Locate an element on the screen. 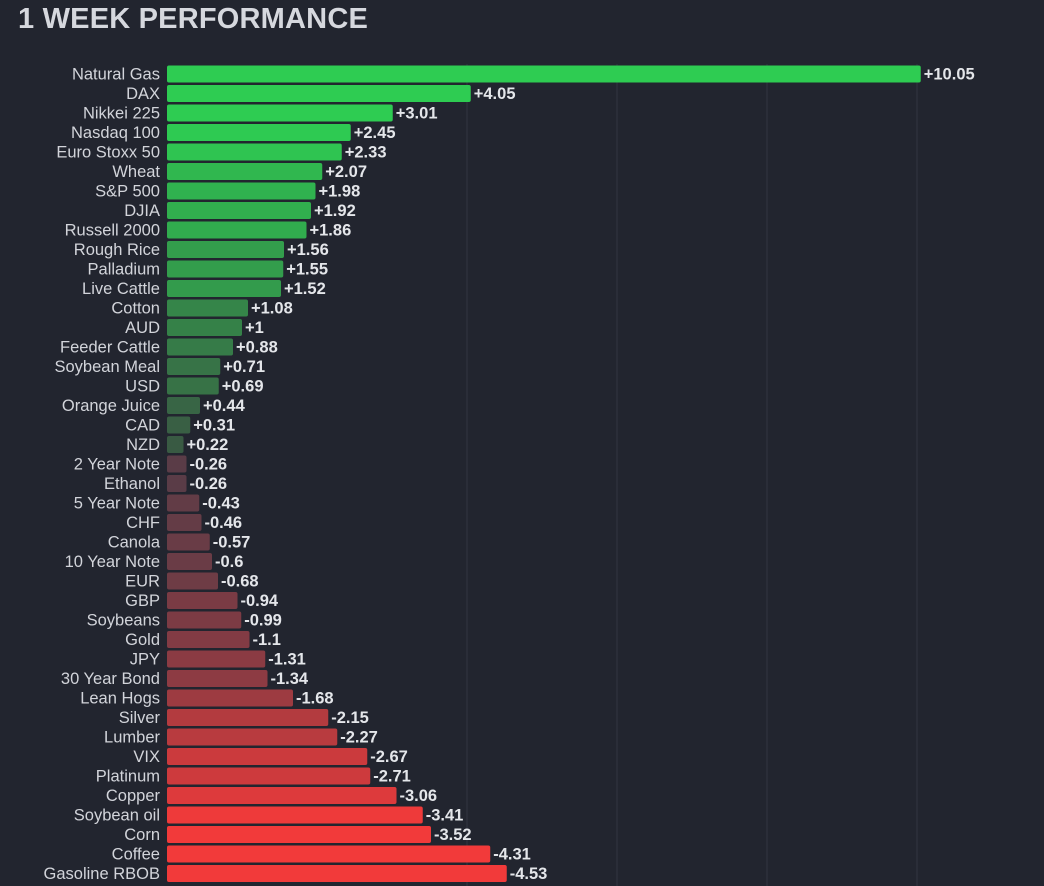 The height and width of the screenshot is (886, 1044). value-label: +1.56 is located at coordinates (308, 250).